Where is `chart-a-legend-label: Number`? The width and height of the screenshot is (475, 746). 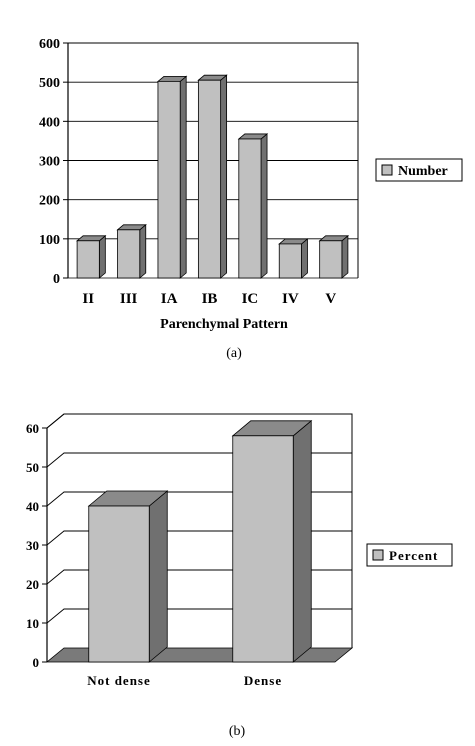
chart-a-legend-label: Number is located at coordinates (423, 171).